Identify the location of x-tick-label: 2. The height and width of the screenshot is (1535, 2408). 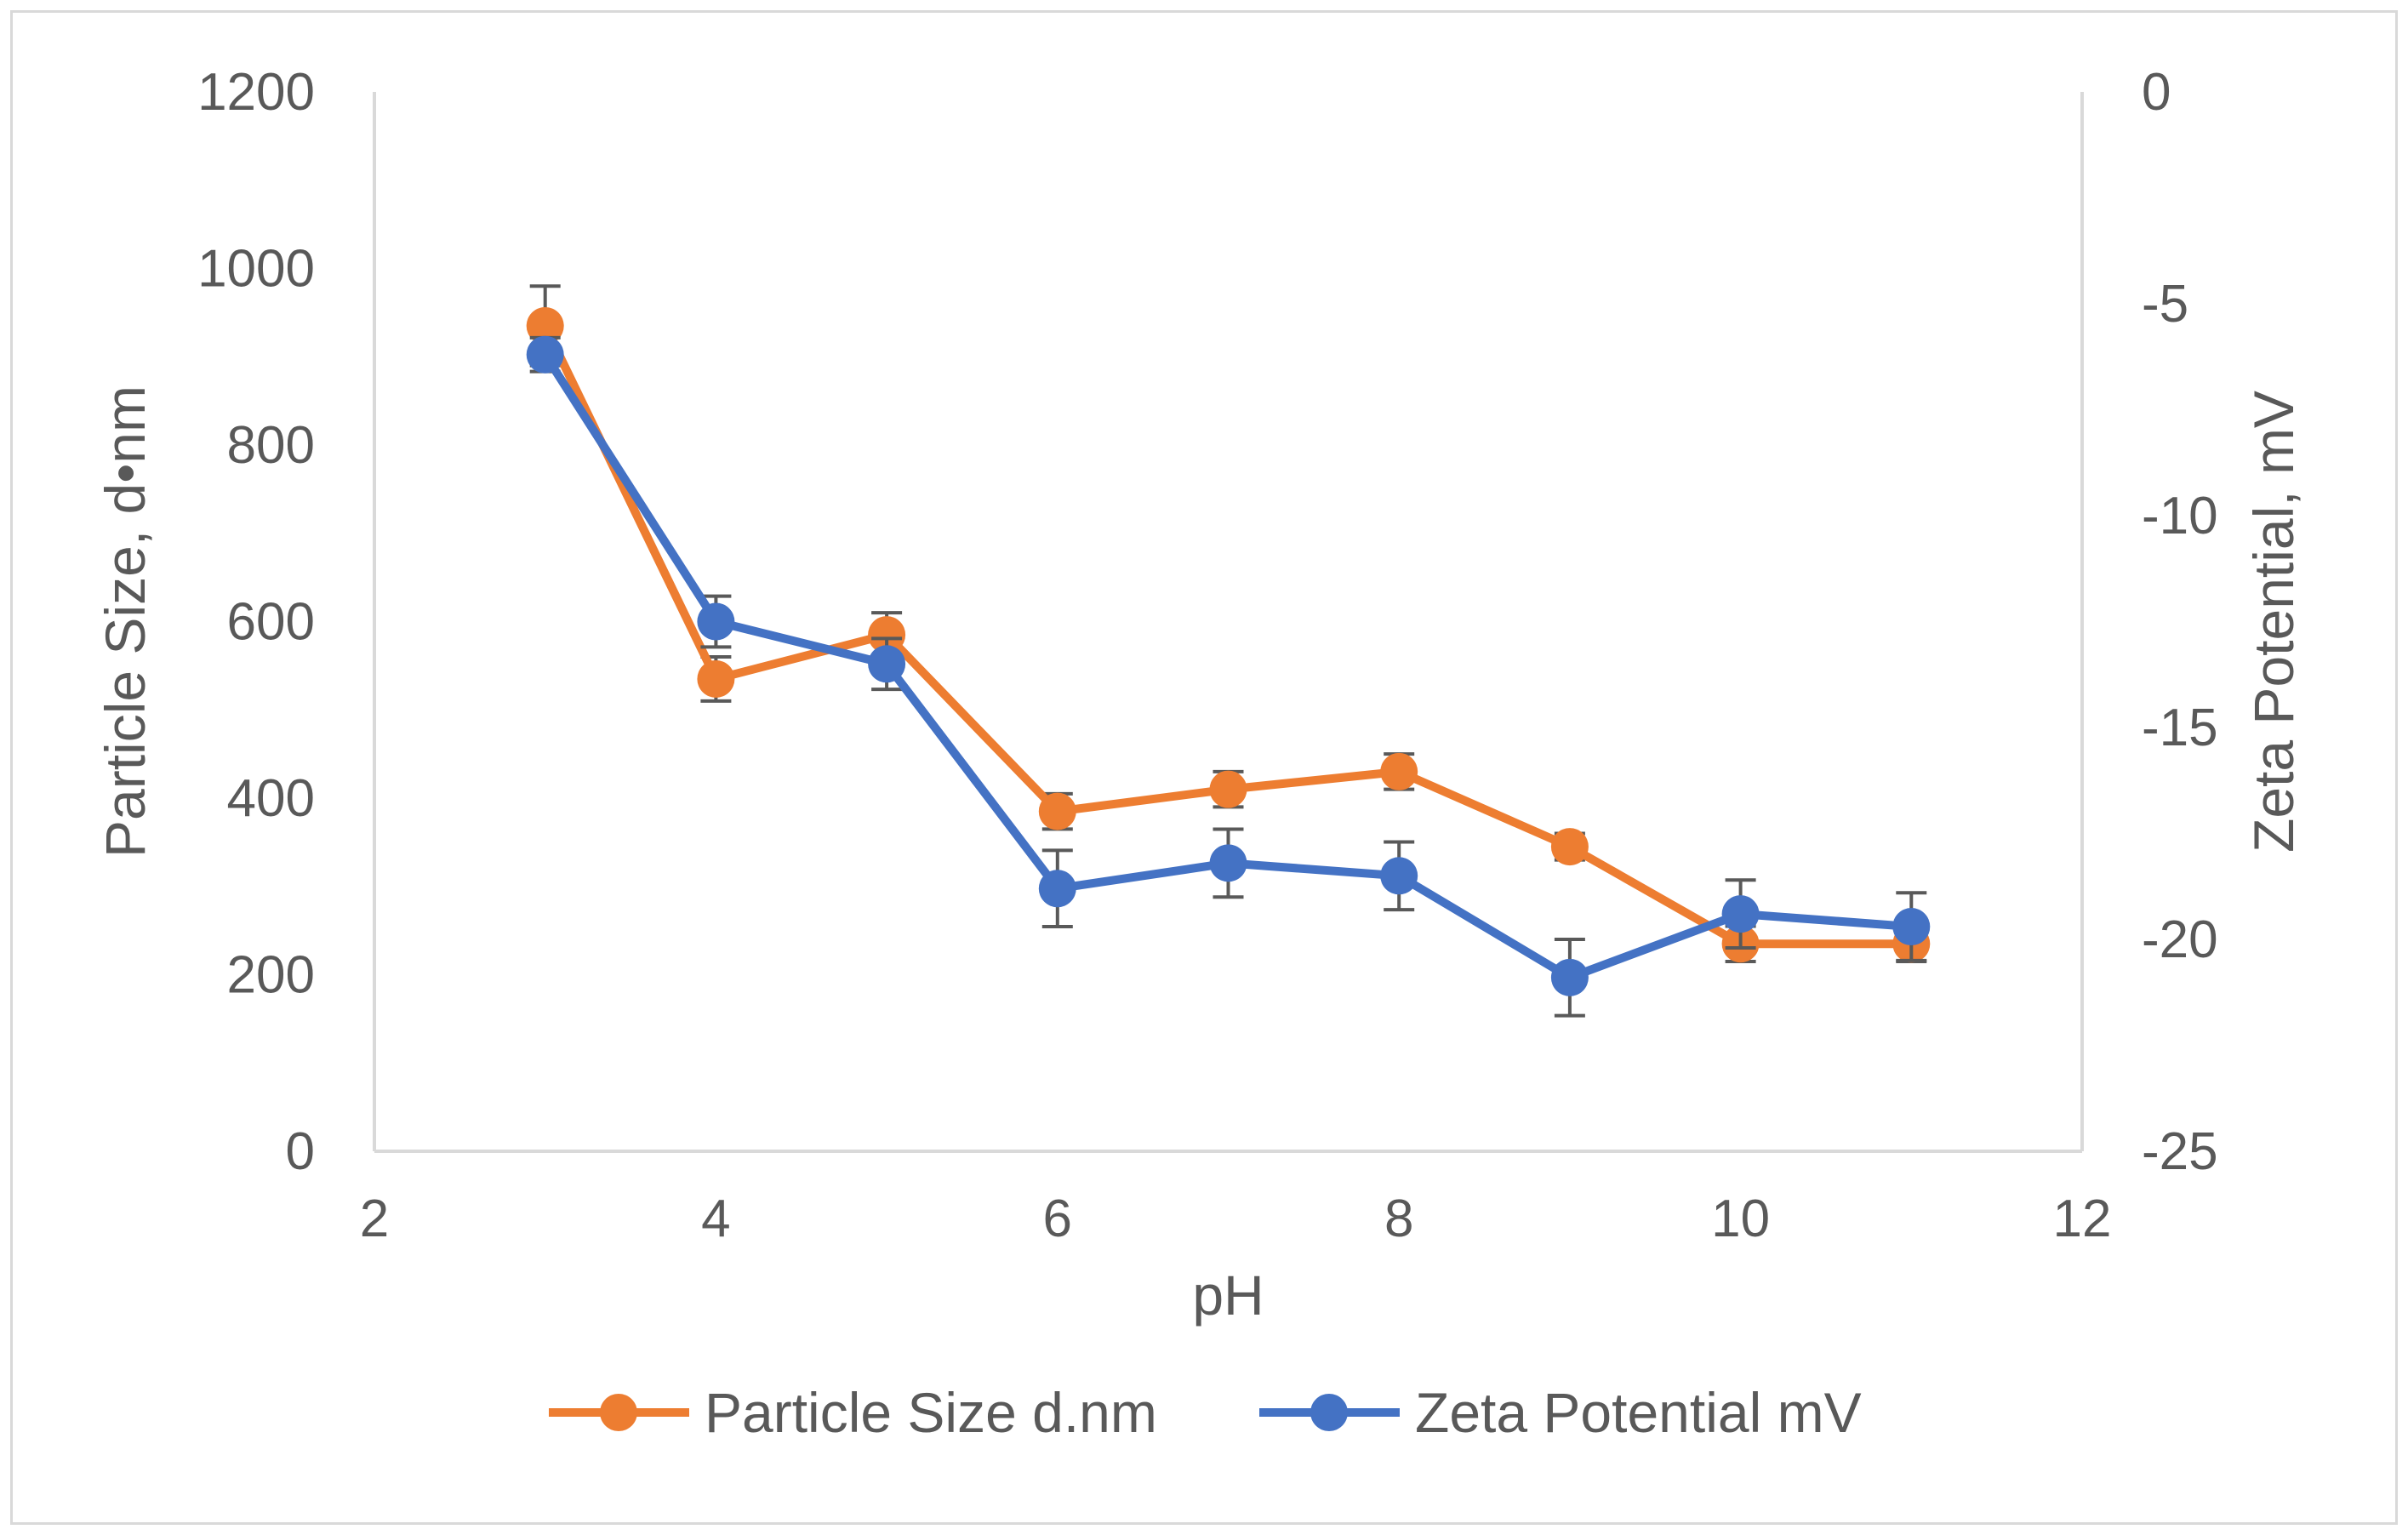
(374, 1219).